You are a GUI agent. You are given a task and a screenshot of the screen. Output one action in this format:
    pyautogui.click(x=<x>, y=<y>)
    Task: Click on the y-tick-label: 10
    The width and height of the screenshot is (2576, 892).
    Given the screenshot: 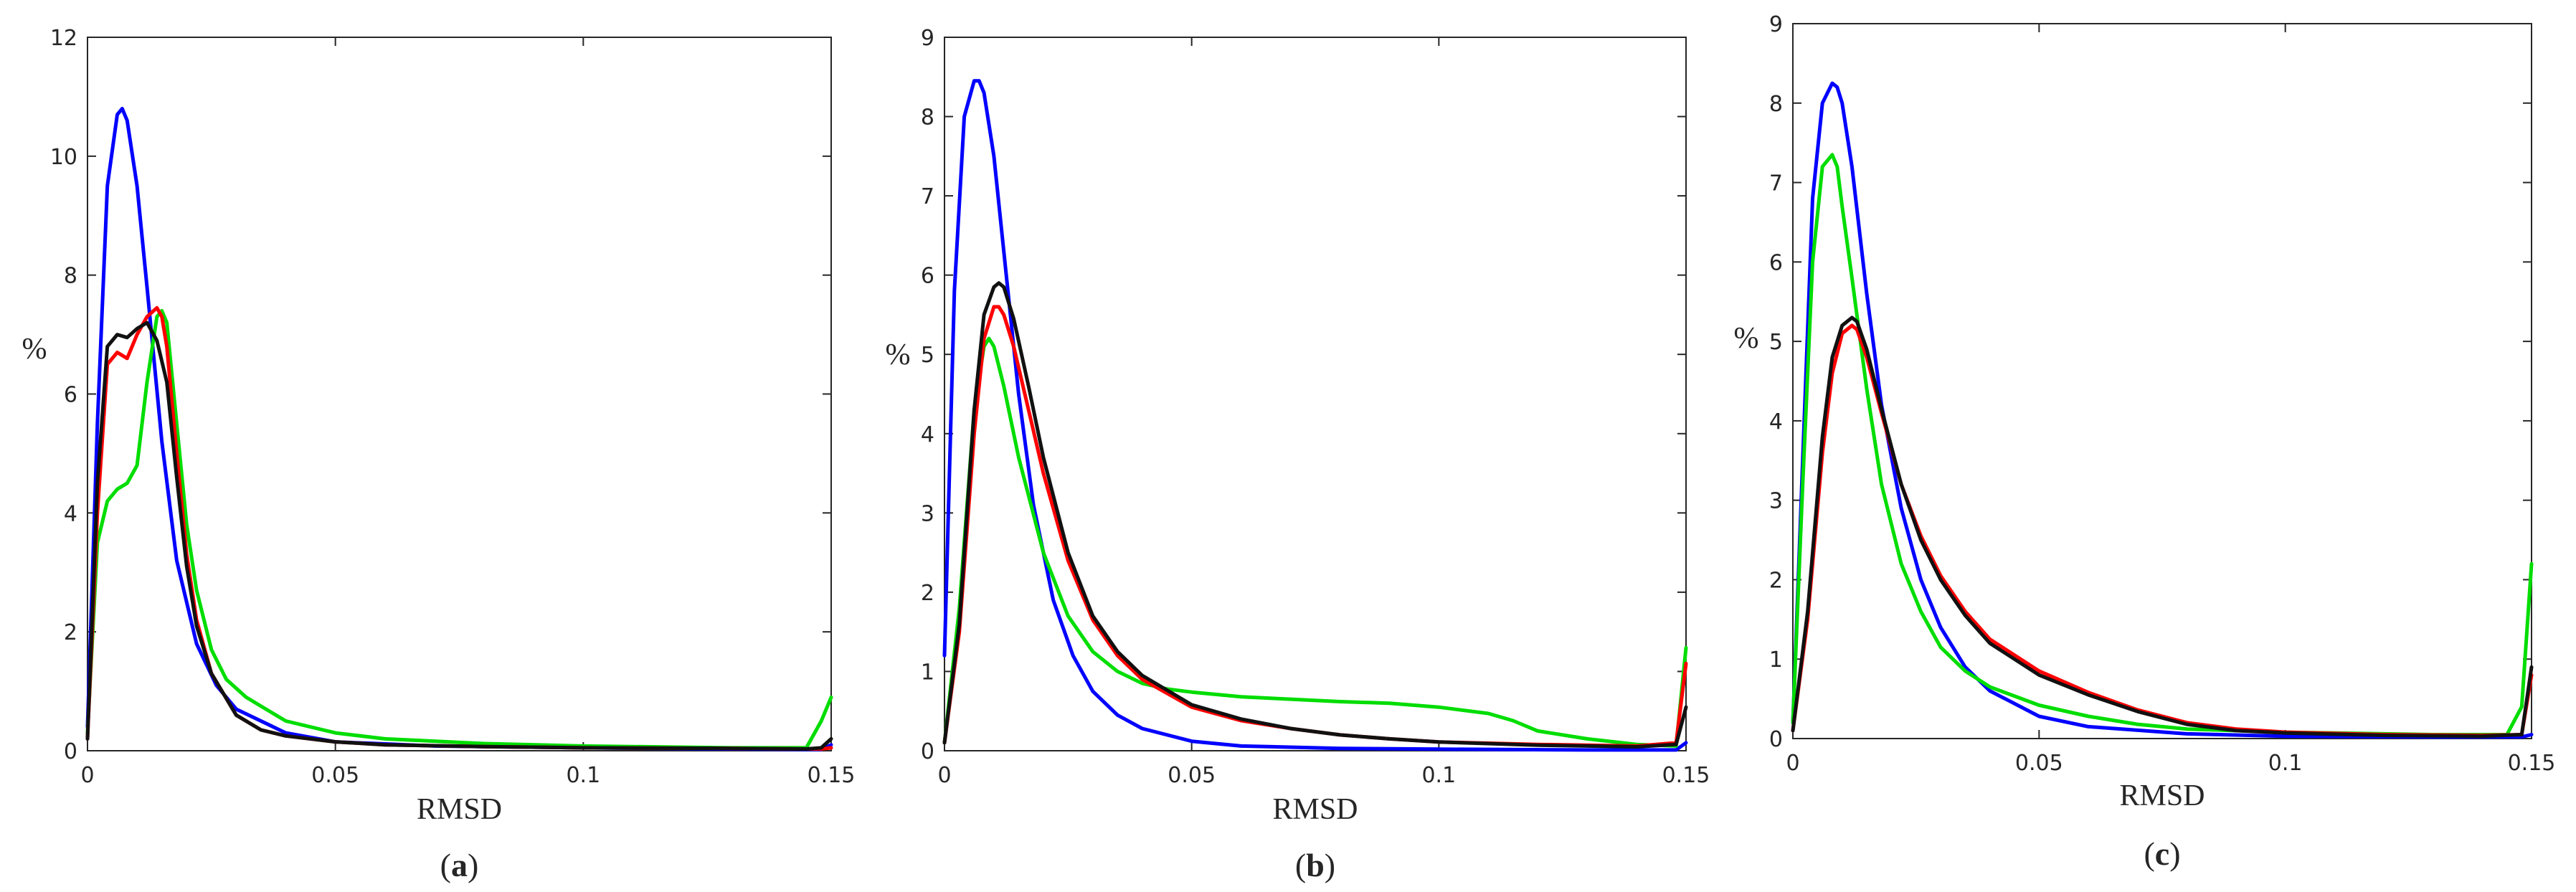 What is the action you would take?
    pyautogui.click(x=63, y=157)
    